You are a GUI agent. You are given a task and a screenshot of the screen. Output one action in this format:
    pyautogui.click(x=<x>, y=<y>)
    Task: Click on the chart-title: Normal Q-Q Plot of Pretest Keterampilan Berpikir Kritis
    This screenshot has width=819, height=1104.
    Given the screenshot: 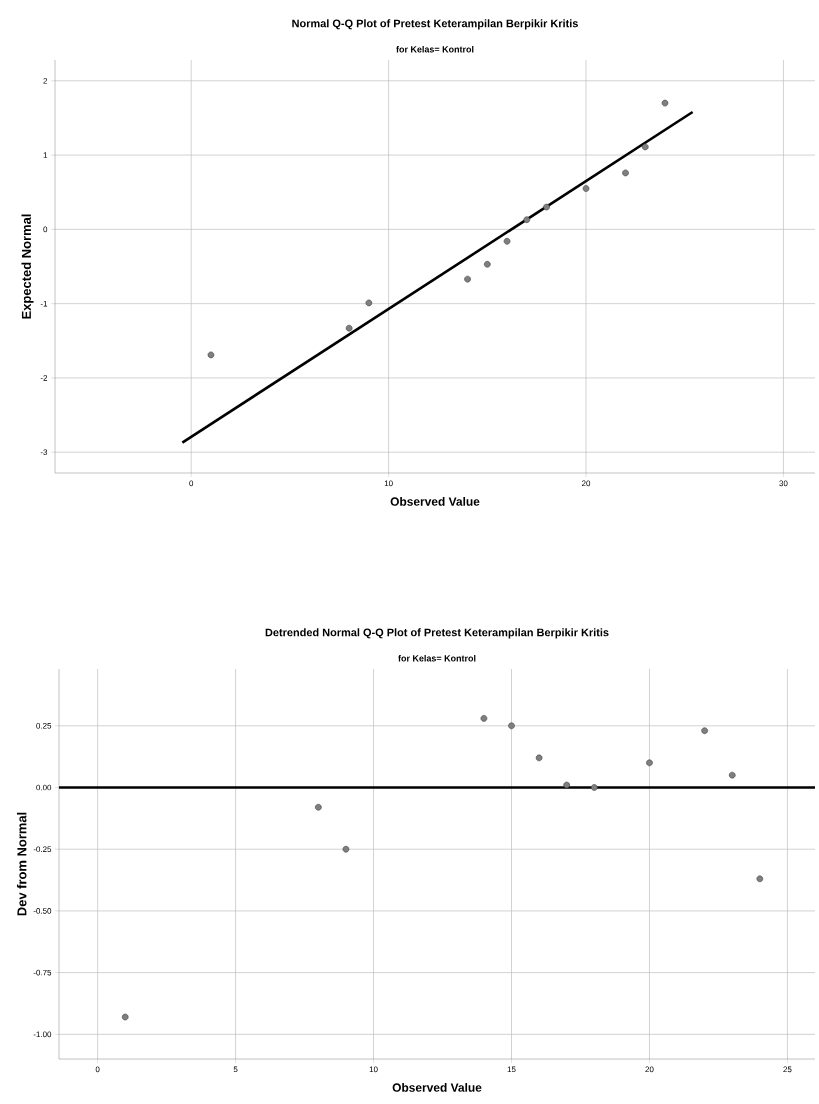 What is the action you would take?
    pyautogui.click(x=435, y=24)
    